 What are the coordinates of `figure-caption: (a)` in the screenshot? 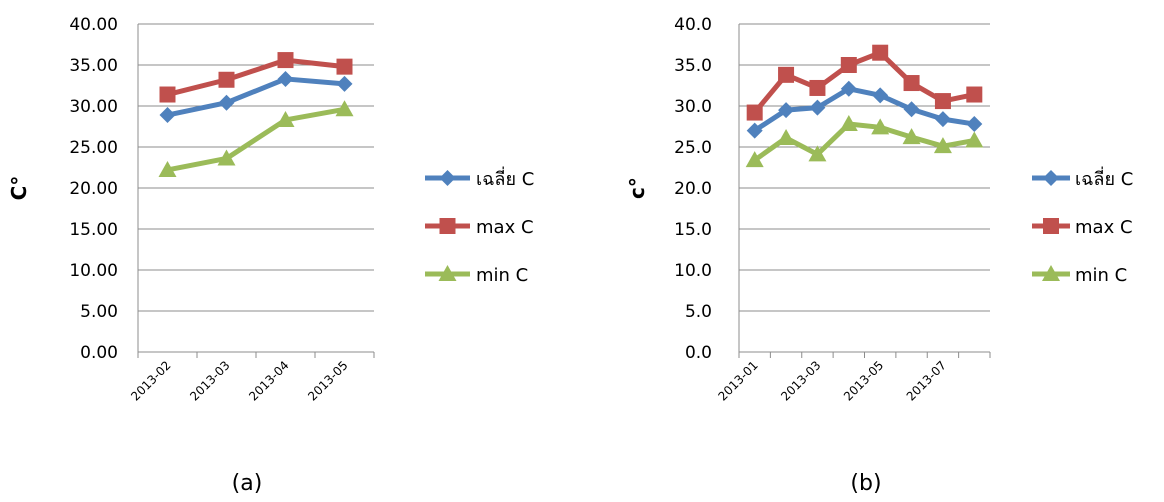 It's located at (247, 483).